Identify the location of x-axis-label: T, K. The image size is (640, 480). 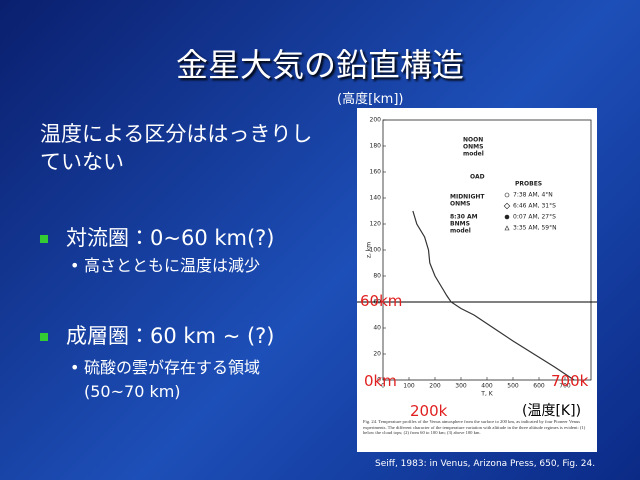
(486, 394).